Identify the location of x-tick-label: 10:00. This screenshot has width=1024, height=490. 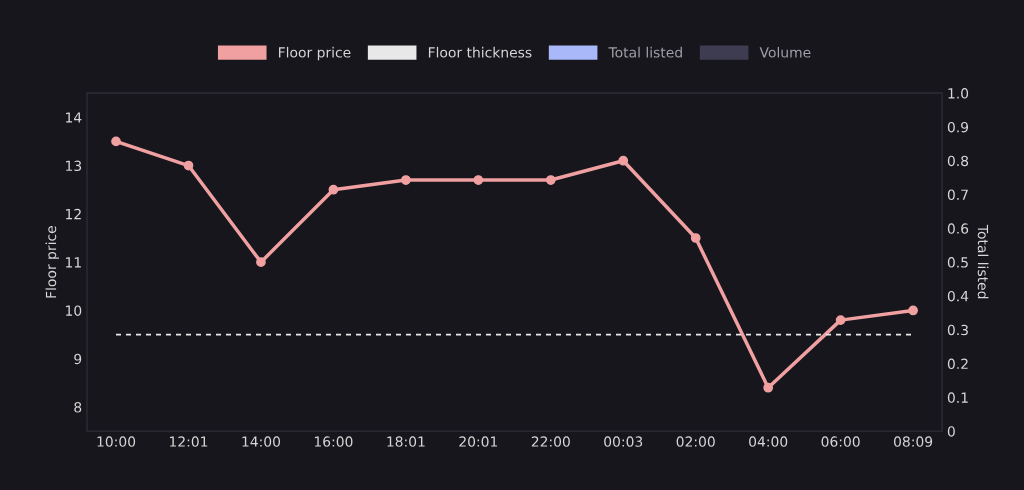
(116, 441).